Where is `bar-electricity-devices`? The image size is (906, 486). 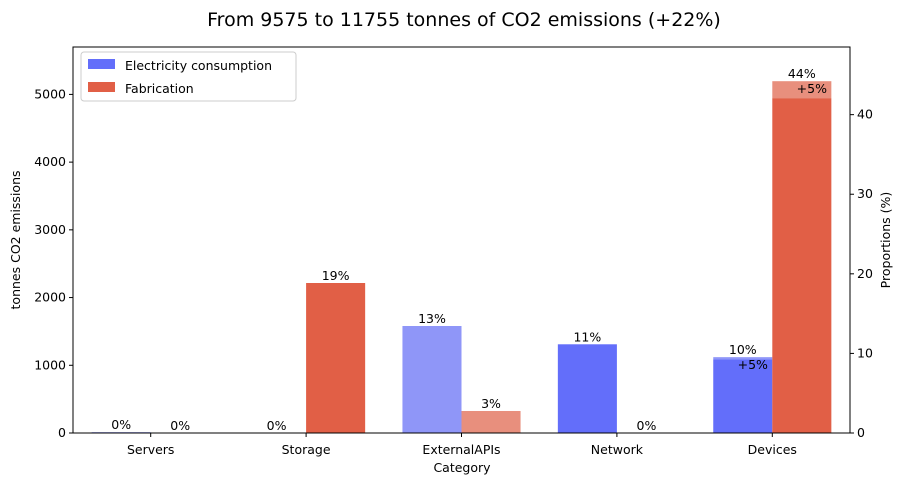
bar-electricity-devices is located at coordinates (743, 396).